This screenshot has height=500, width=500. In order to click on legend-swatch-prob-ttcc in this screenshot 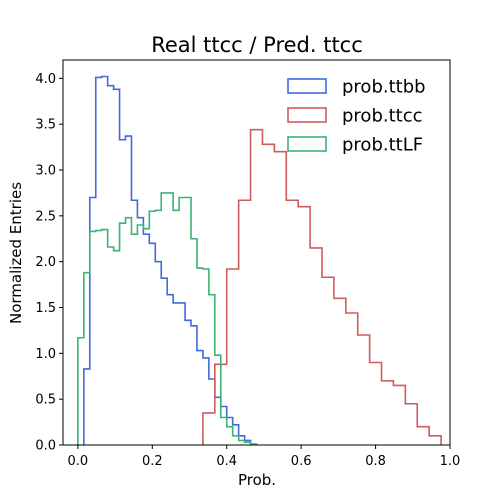, I will do `click(307, 115)`.